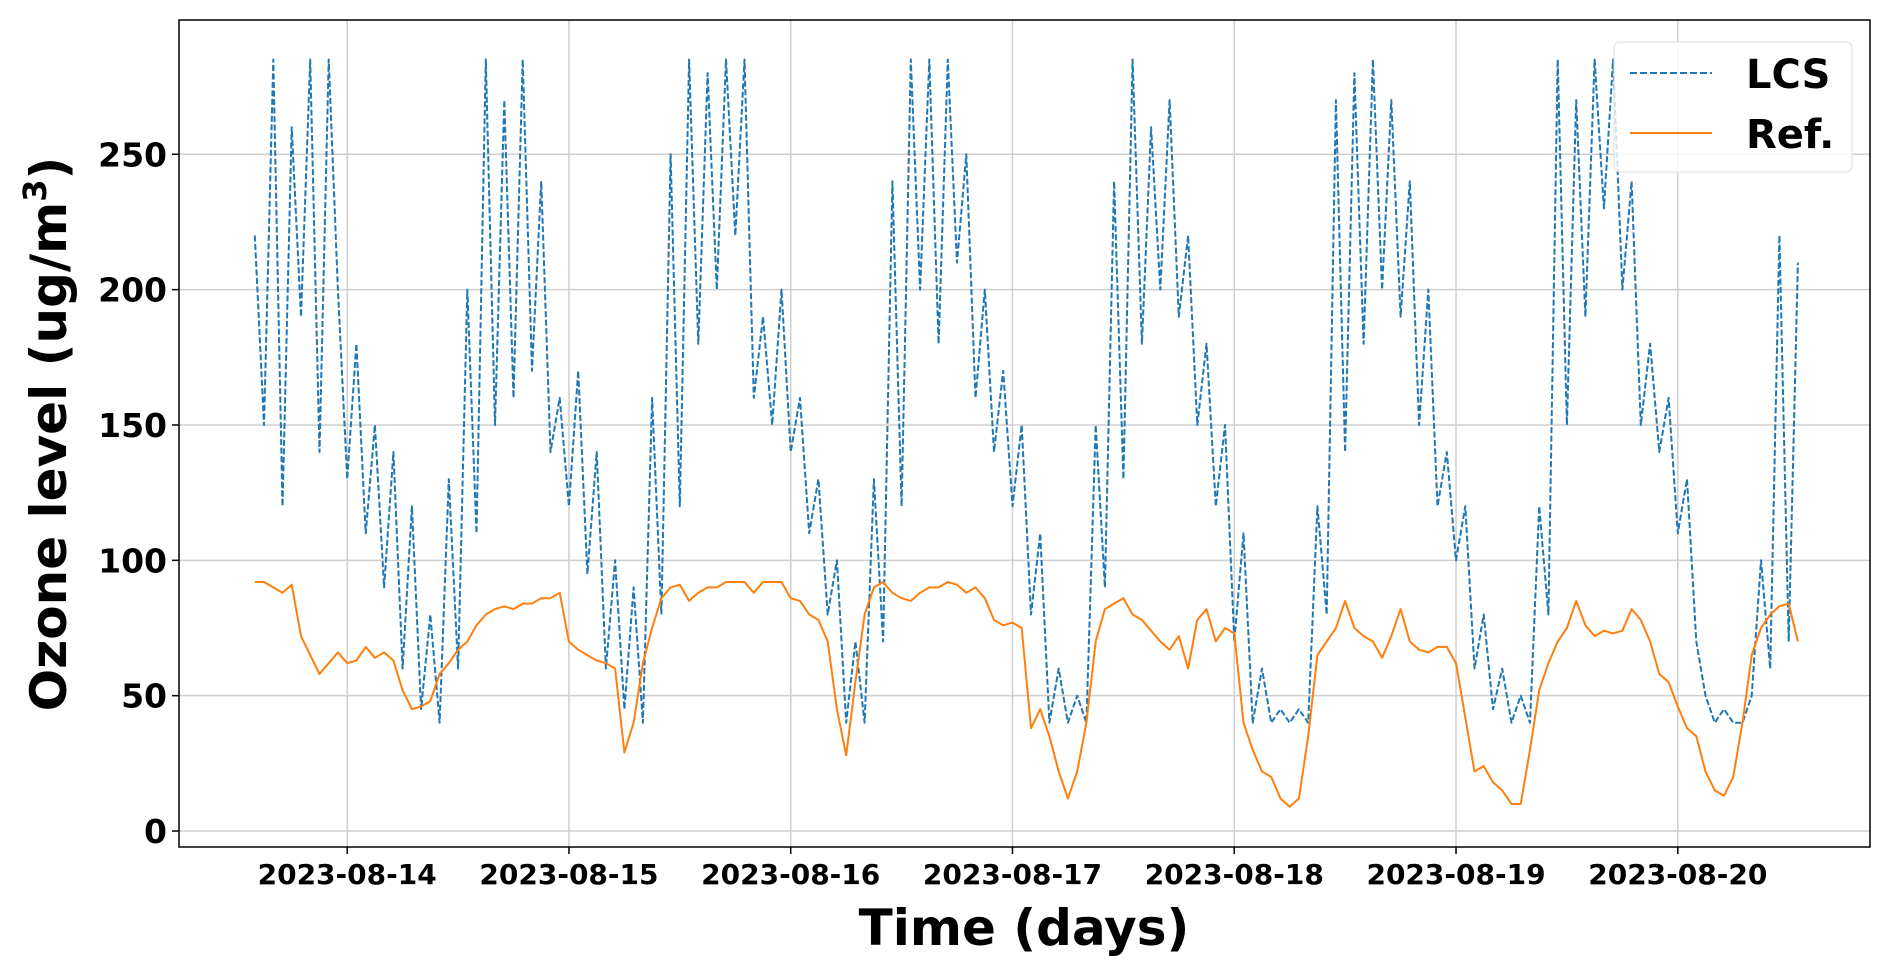 The width and height of the screenshot is (1892, 965). I want to click on y-axis-label-end: ), so click(49, 168).